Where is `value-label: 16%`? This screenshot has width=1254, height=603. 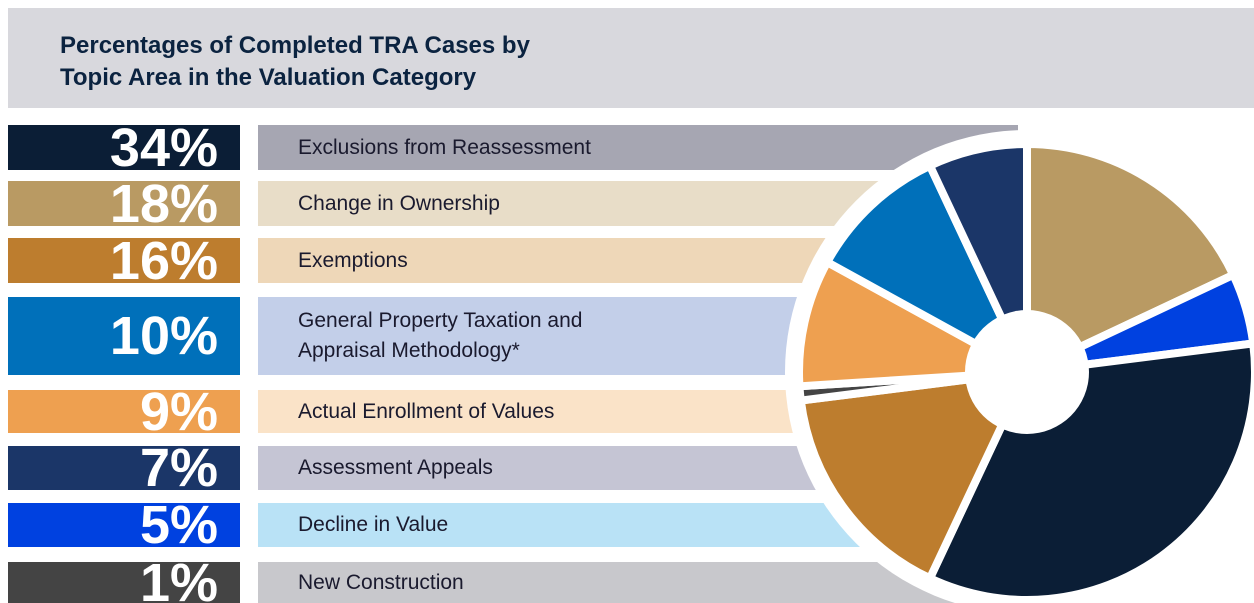
value-label: 16% is located at coordinates (124, 260).